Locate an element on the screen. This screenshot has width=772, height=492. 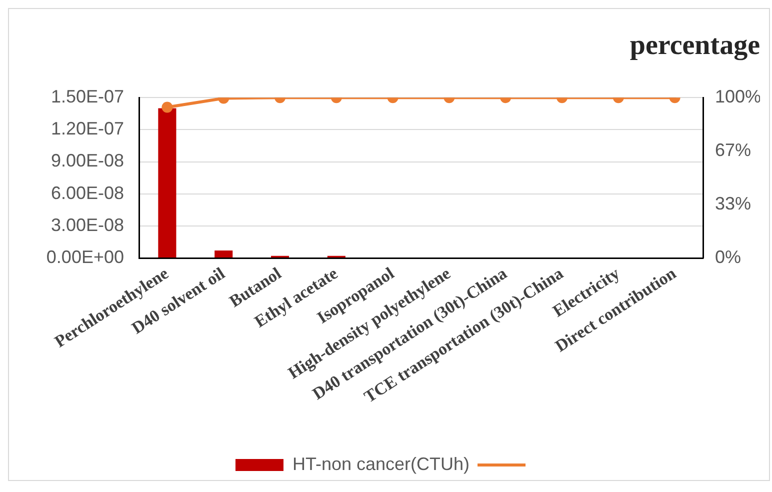
y-tick-label: 9.00E-08 is located at coordinates (87, 160).